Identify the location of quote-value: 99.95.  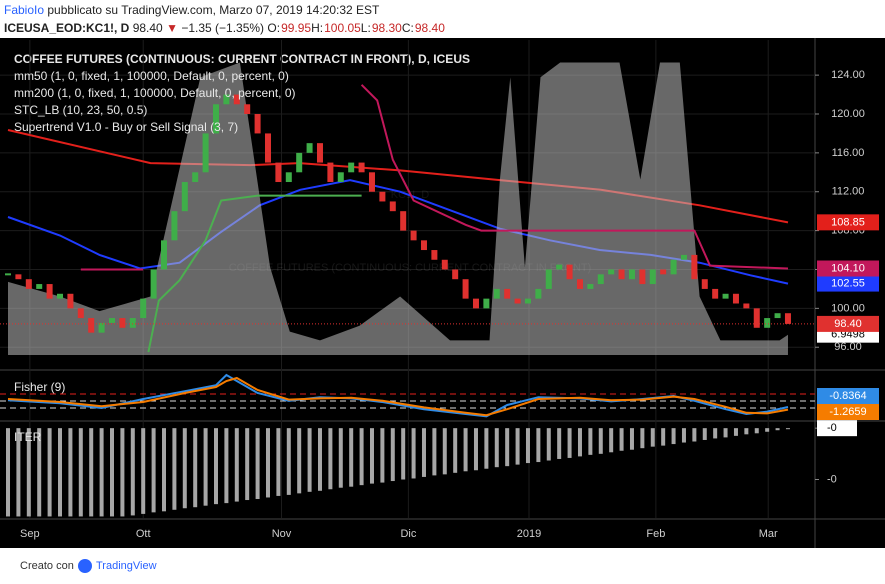
(296, 28).